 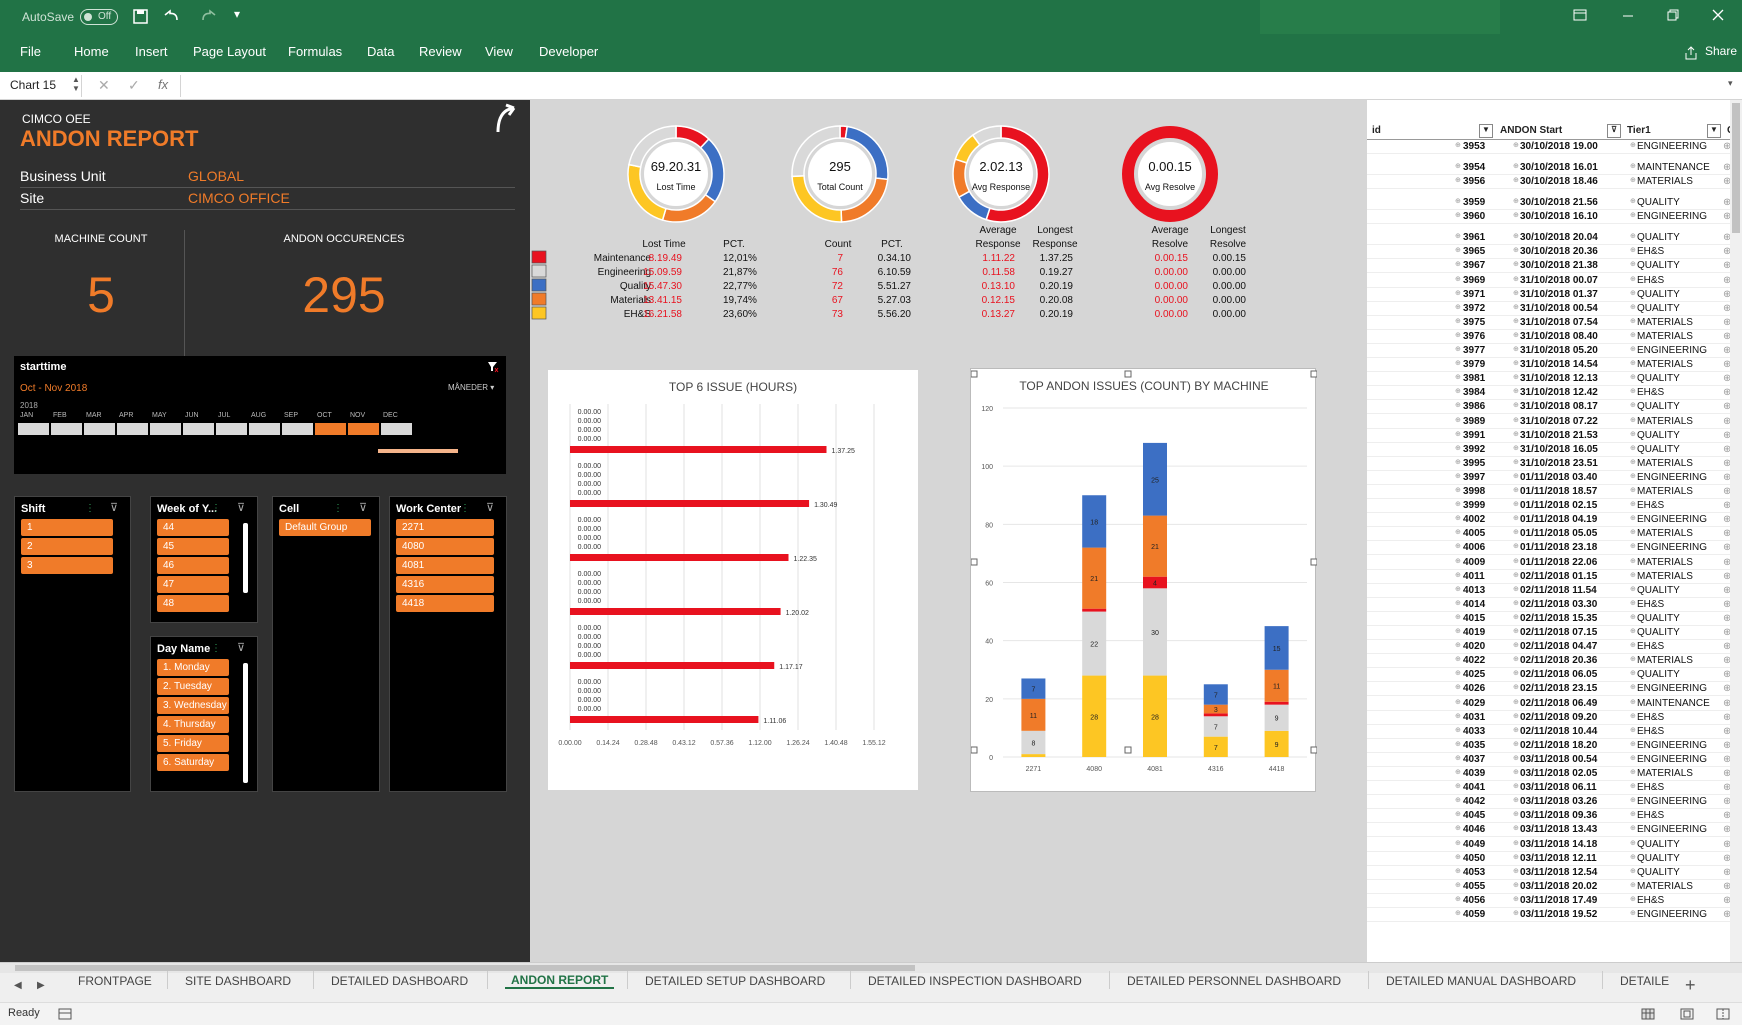 What do you see at coordinates (193, 546) in the screenshot?
I see `slicer-item: 45` at bounding box center [193, 546].